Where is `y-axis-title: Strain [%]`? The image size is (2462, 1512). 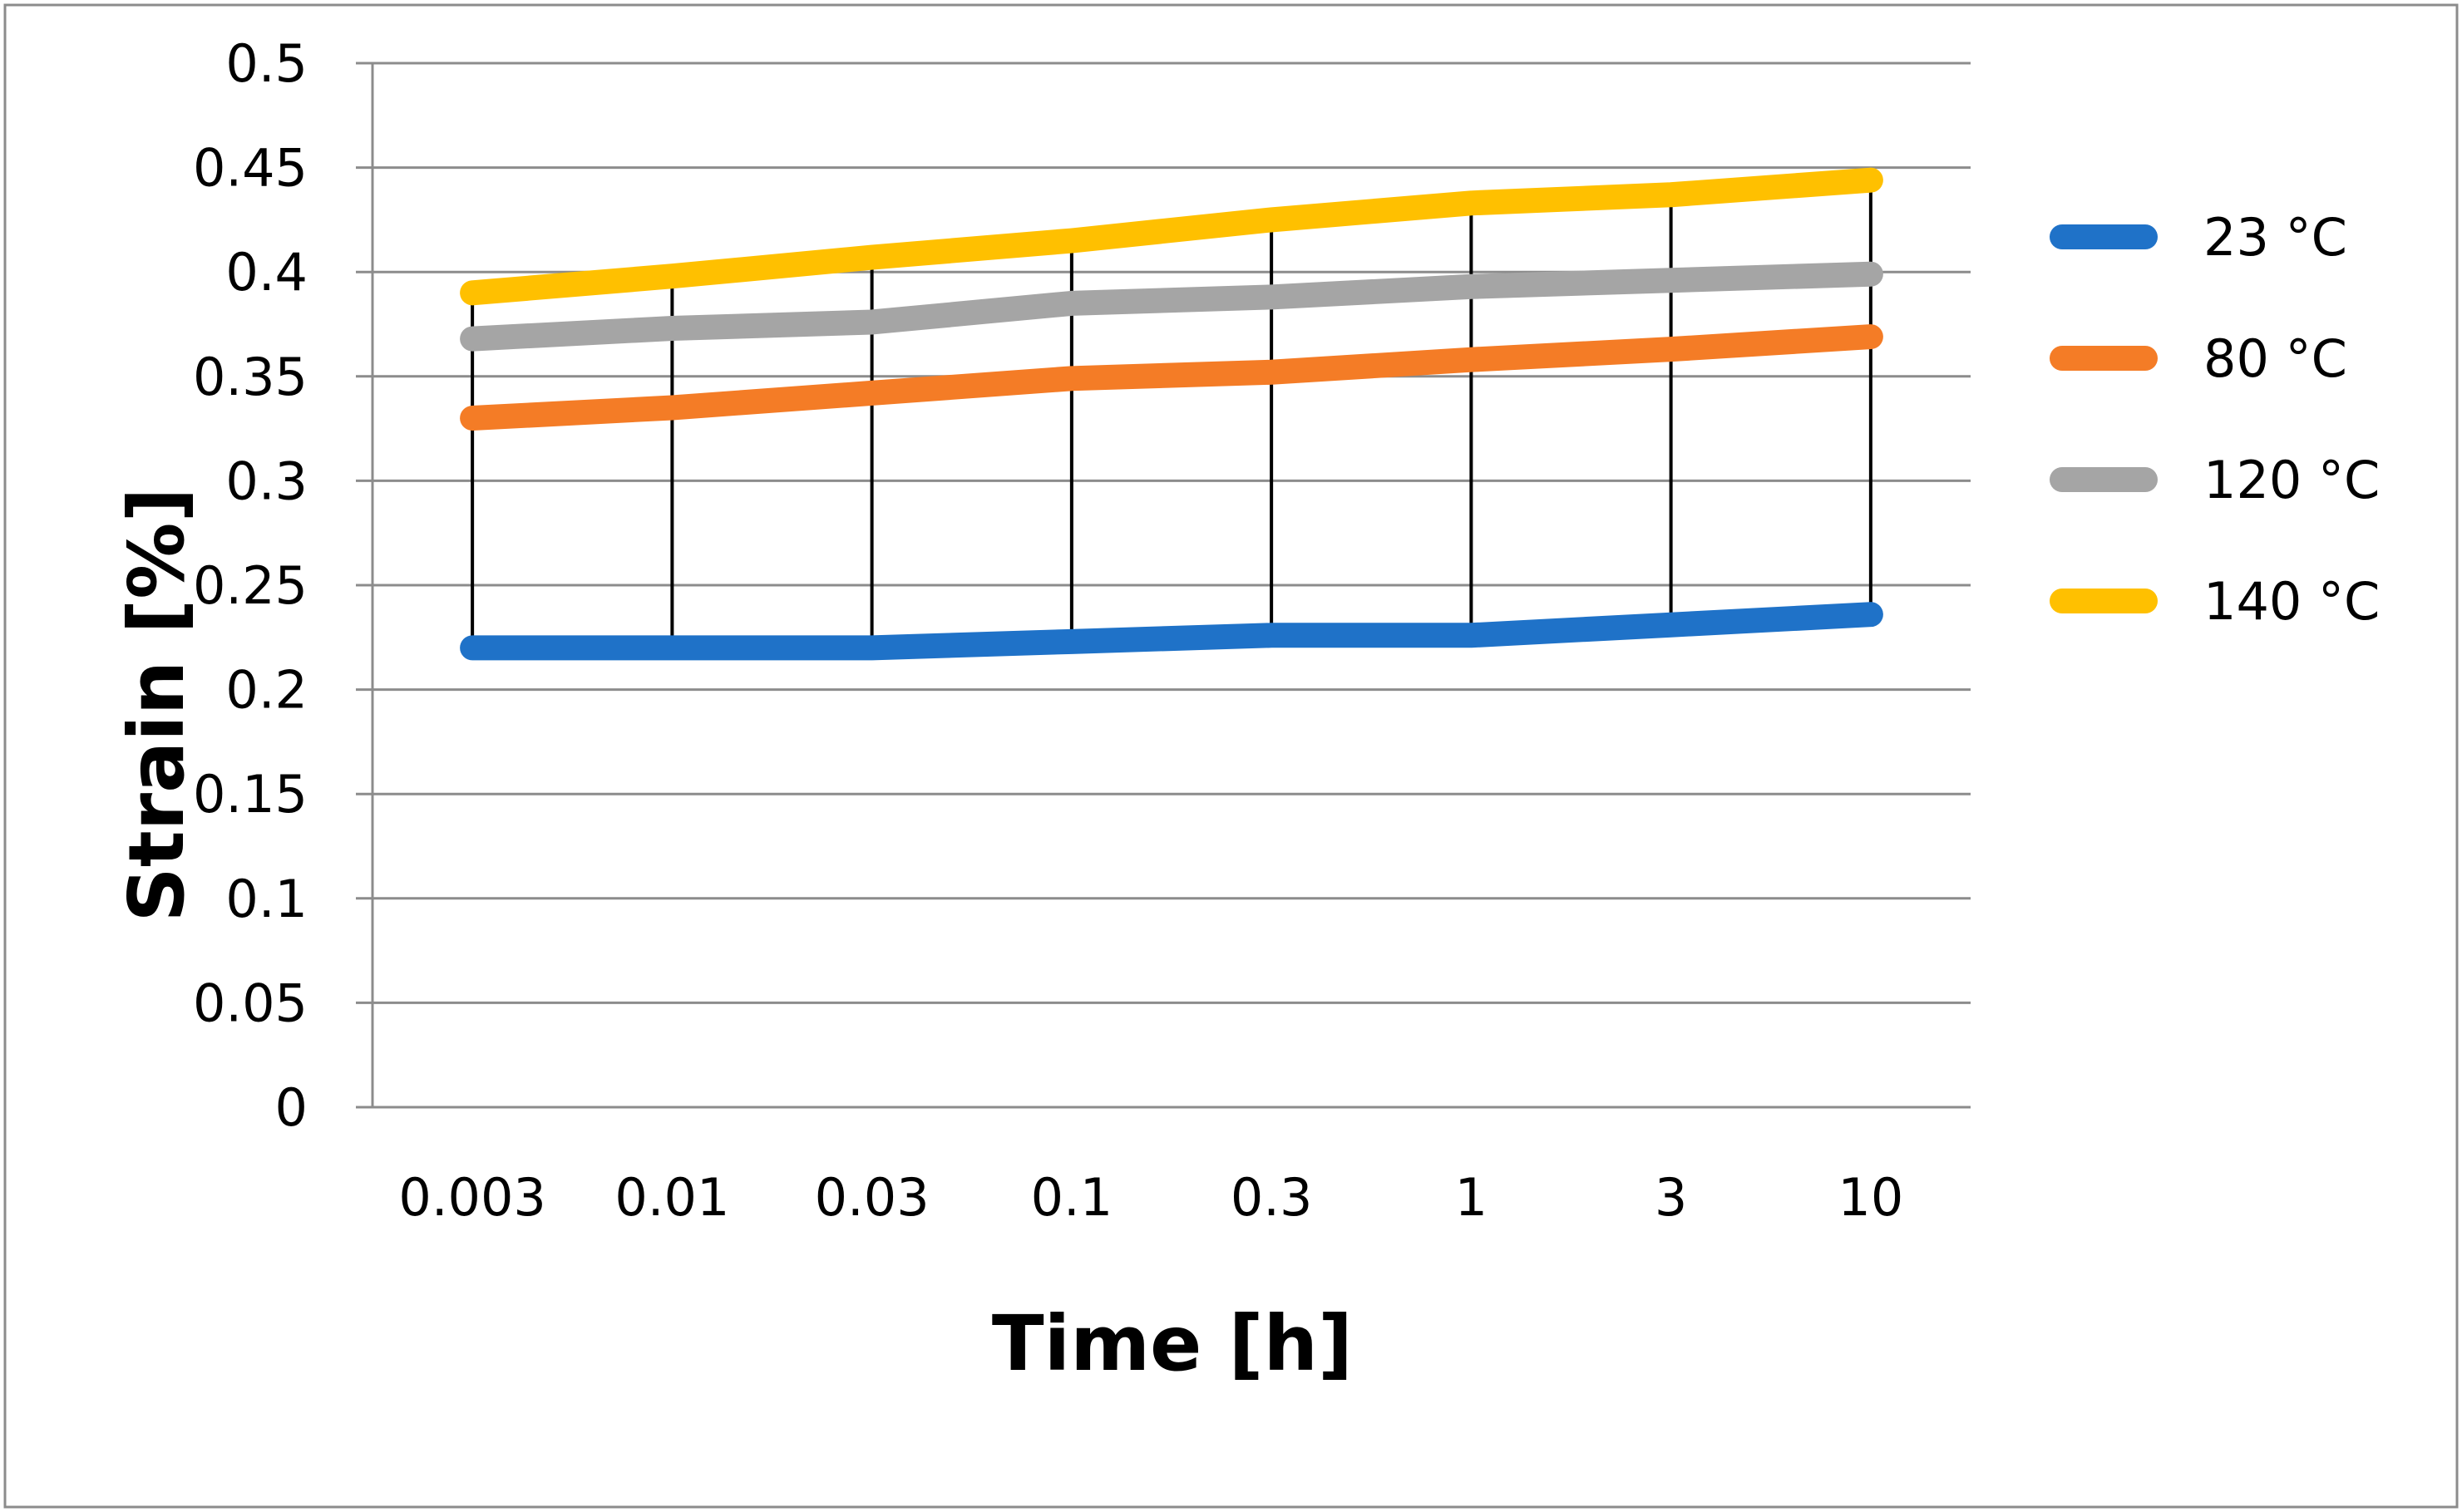
y-axis-title: Strain [%] is located at coordinates (156, 705).